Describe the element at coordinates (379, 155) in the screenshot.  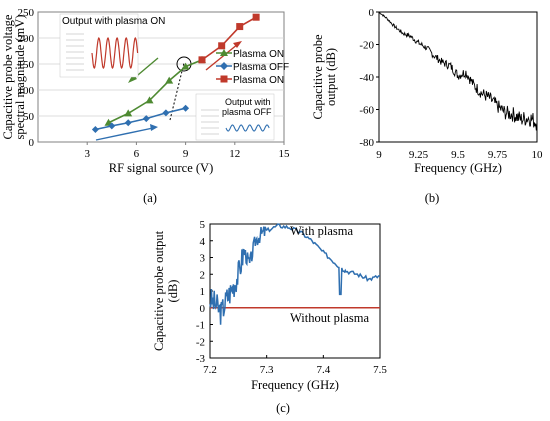
I see `panel-b-x-tick-label: 9` at that location.